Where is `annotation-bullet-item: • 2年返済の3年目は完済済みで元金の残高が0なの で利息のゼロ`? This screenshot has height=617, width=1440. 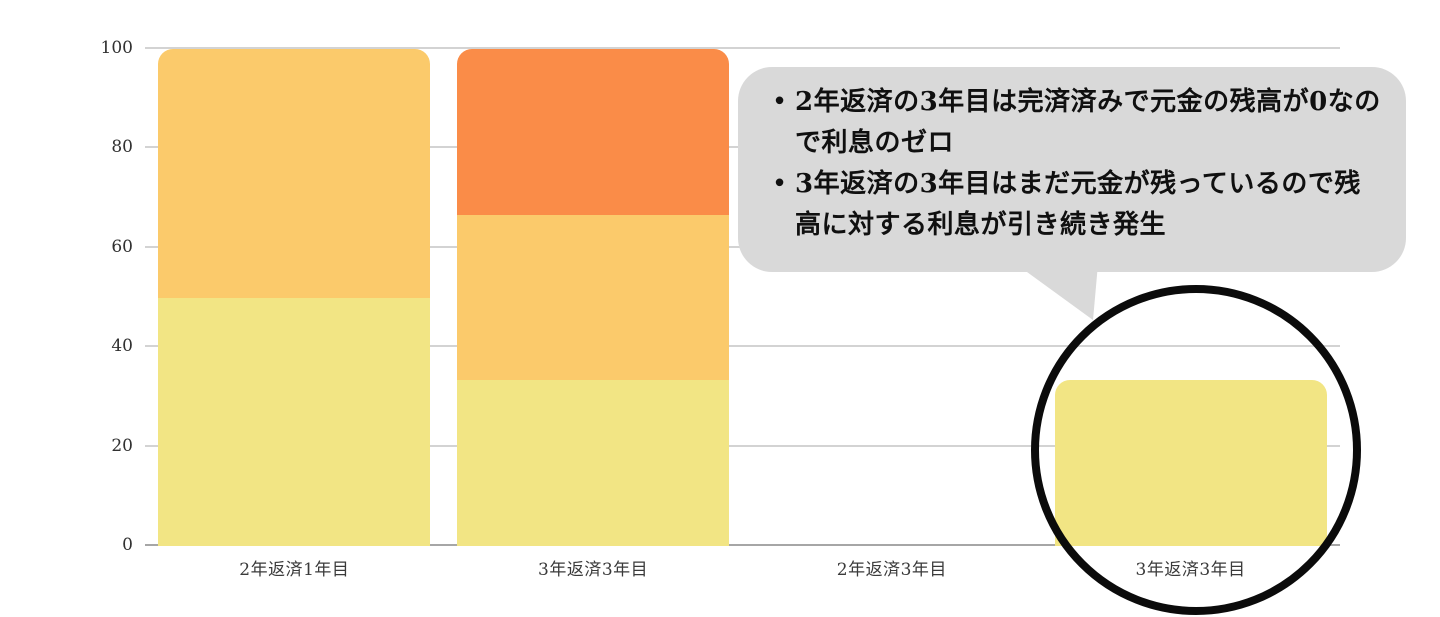
annotation-bullet-item: • 2年返済の3年目は完済済みで元金の残高が0なの で利息のゼロ is located at coordinates (1076, 123).